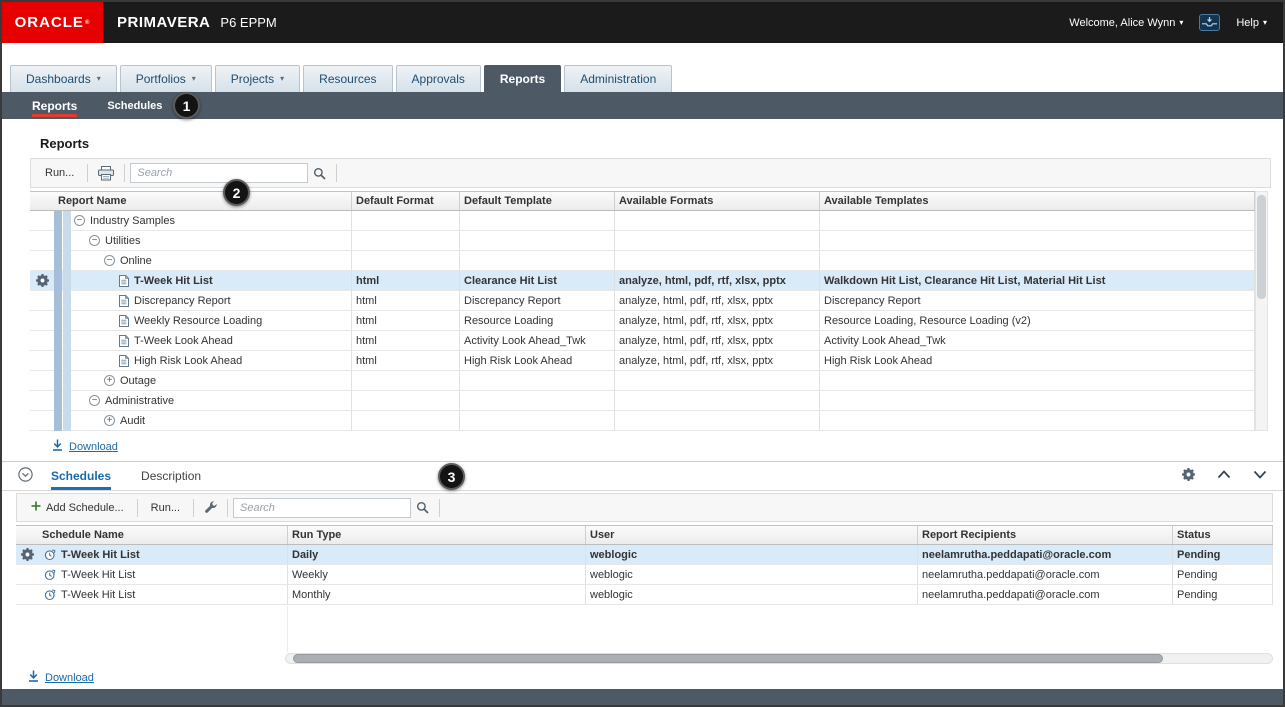  I want to click on reports-scrollbar-thumb, so click(1261, 247).